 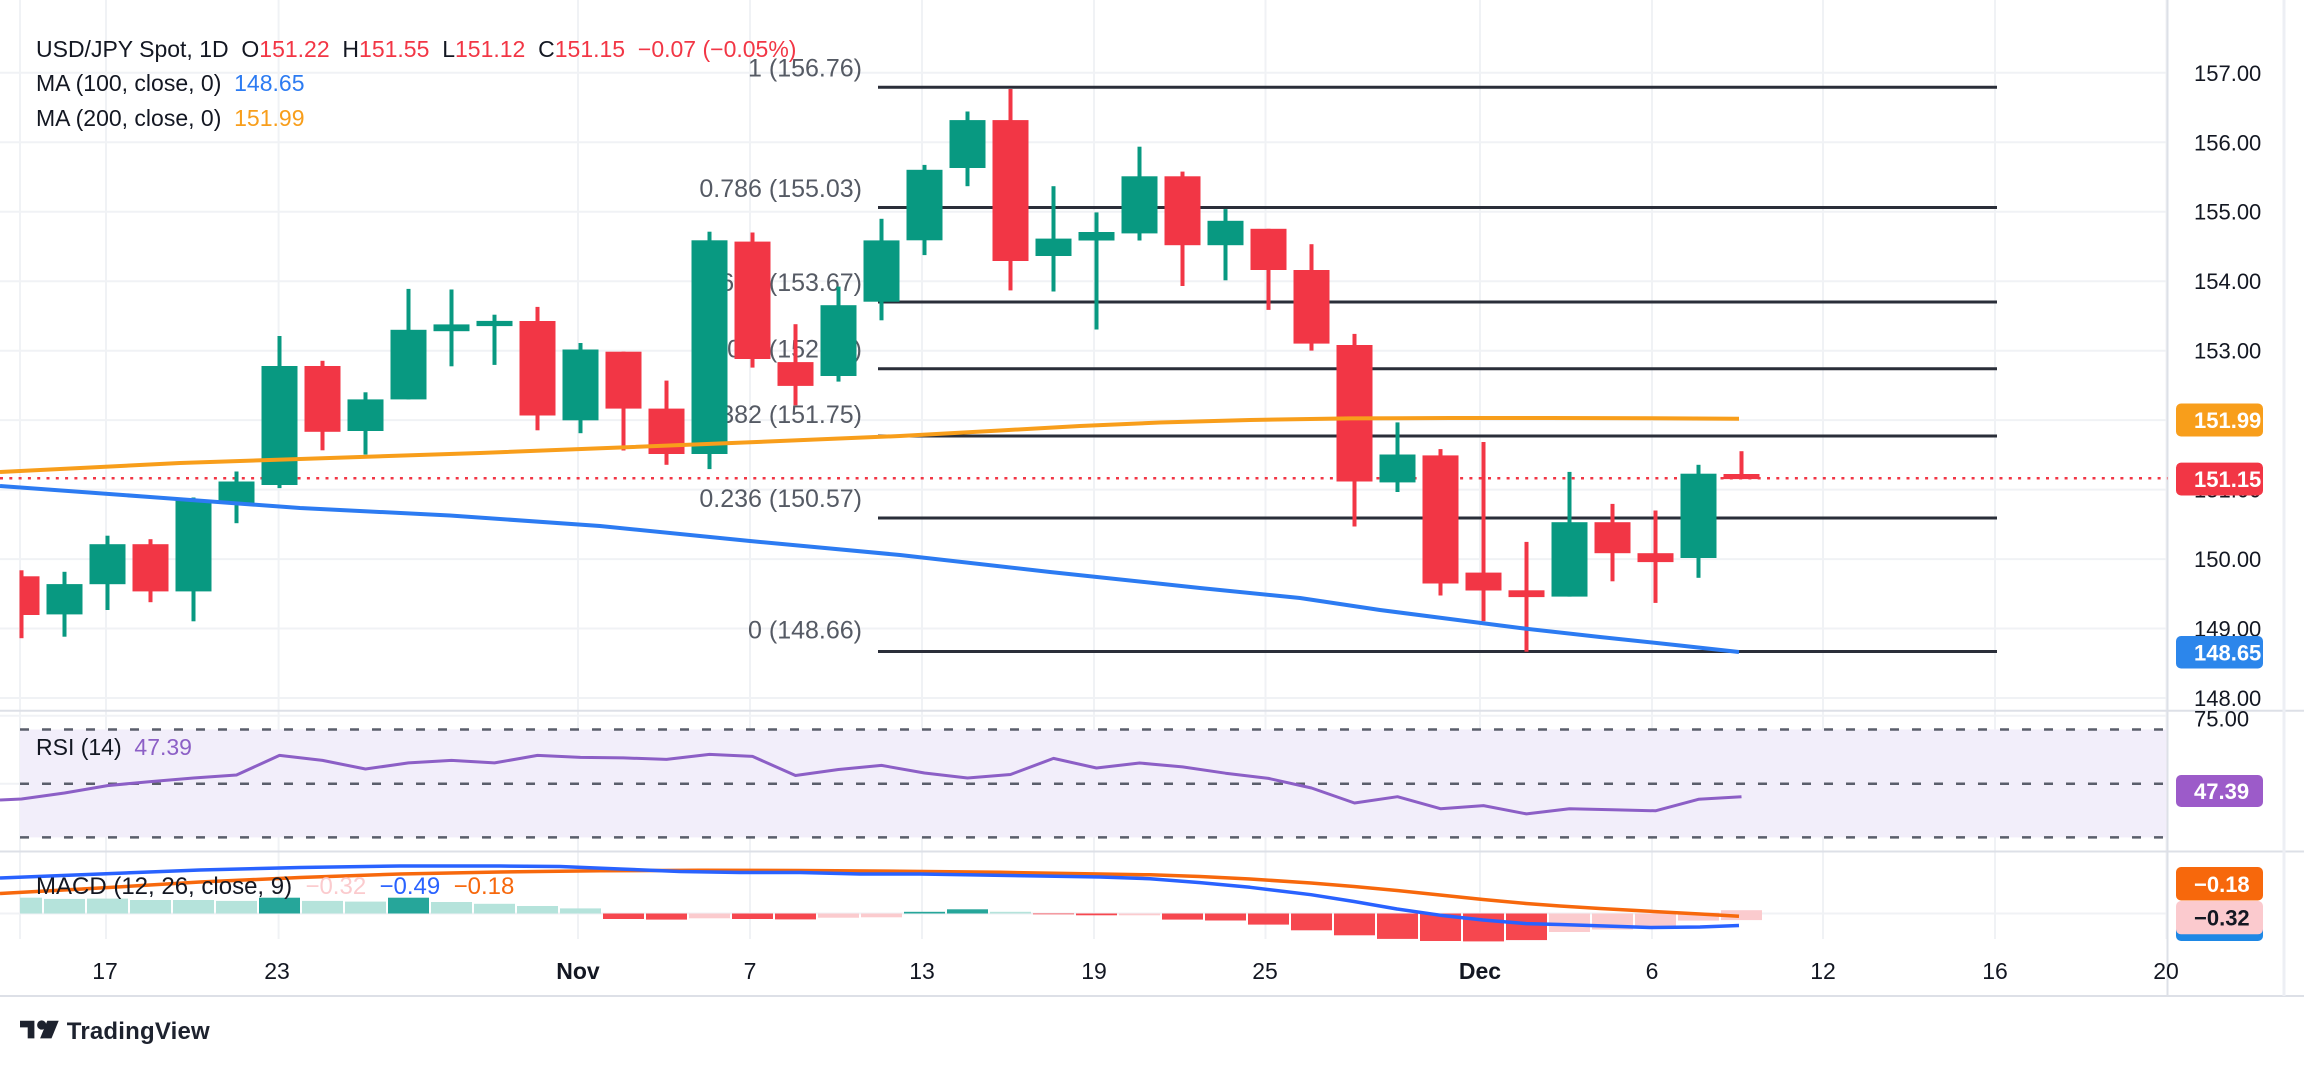 What do you see at coordinates (2166, 971) in the screenshot?
I see `svg-text: 20` at bounding box center [2166, 971].